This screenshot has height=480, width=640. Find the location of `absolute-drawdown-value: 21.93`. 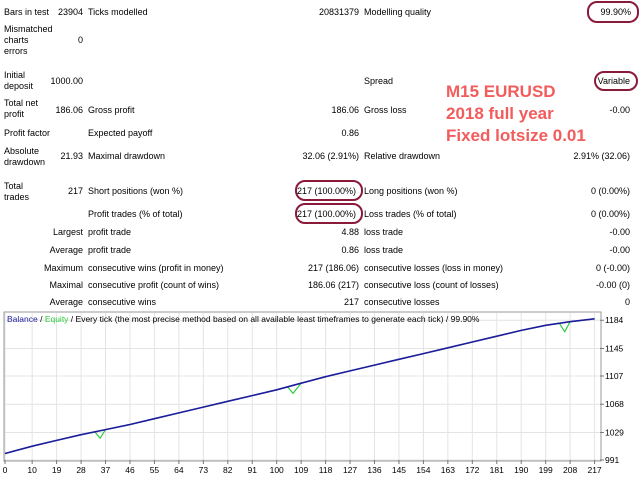

absolute-drawdown-value: 21.93 is located at coordinates (71, 156).